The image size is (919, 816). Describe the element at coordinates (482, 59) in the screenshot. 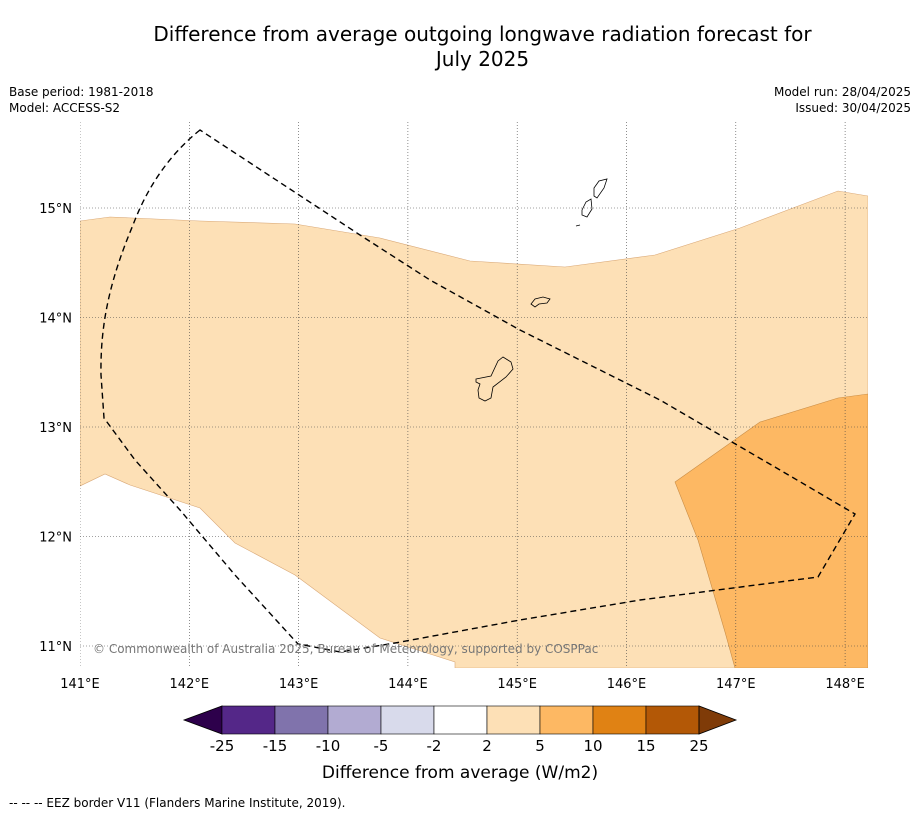

I see `title-line-2: July 2025` at that location.